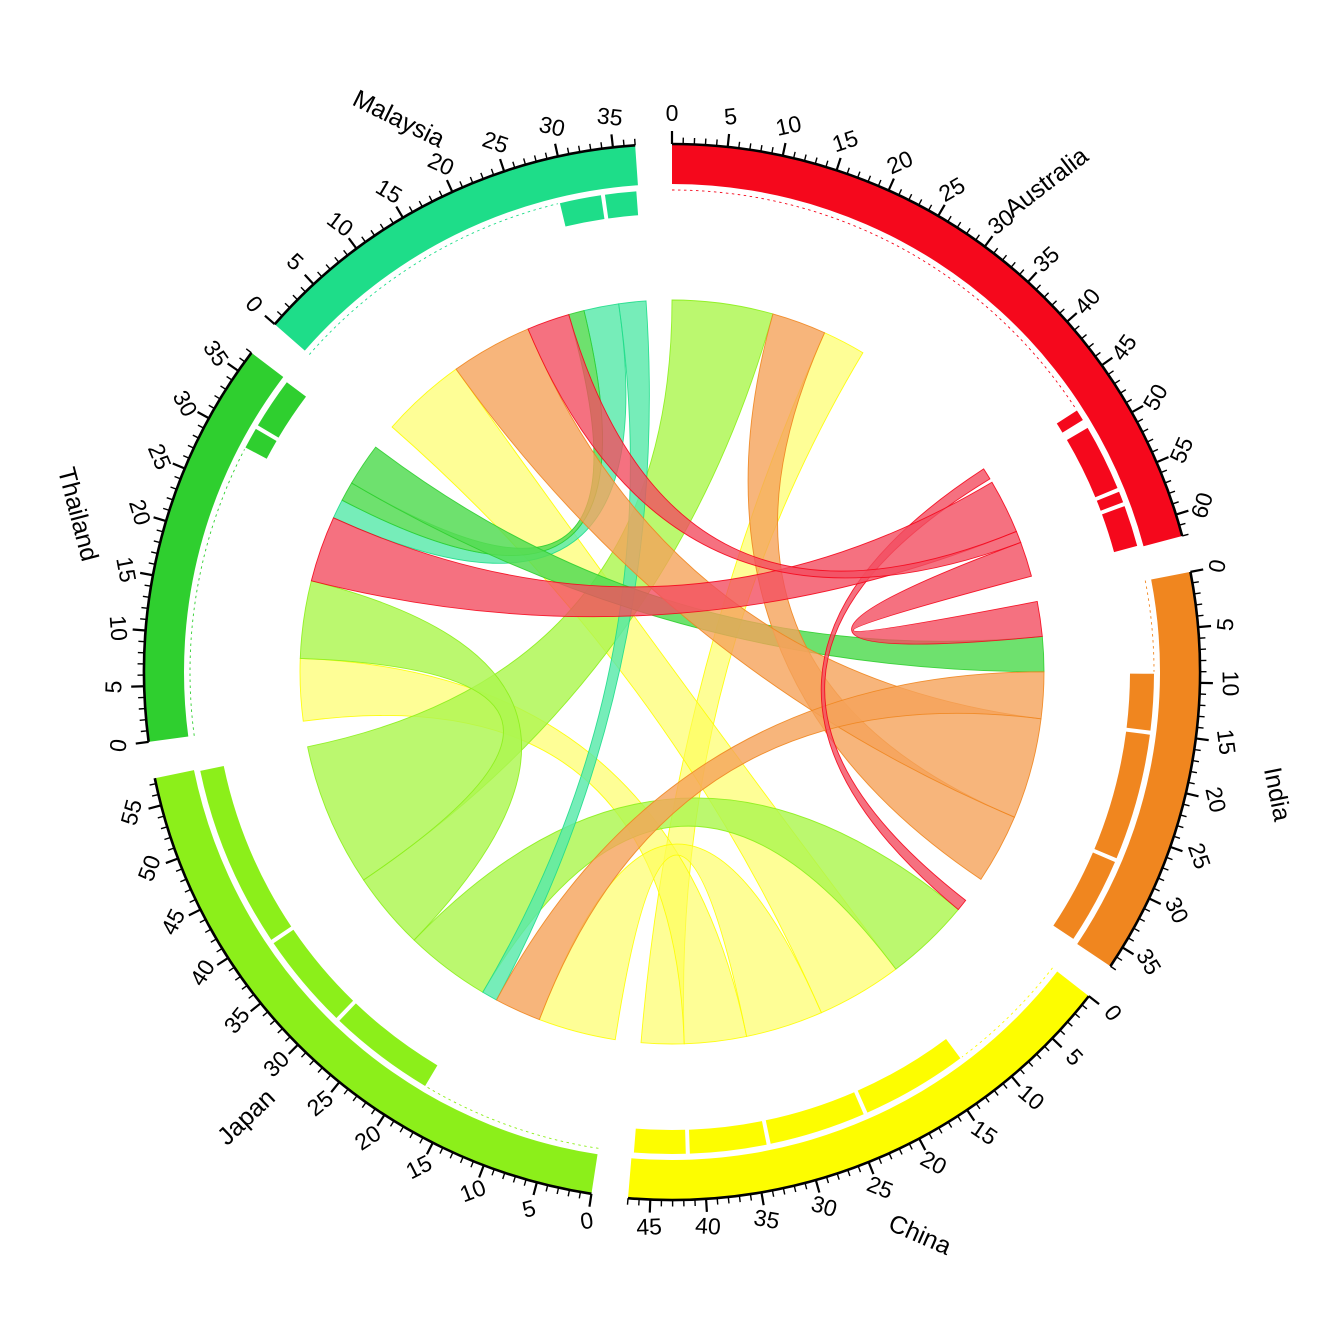  Describe the element at coordinates (340, 224) in the screenshot. I see `axis-tick-label: 10` at that location.